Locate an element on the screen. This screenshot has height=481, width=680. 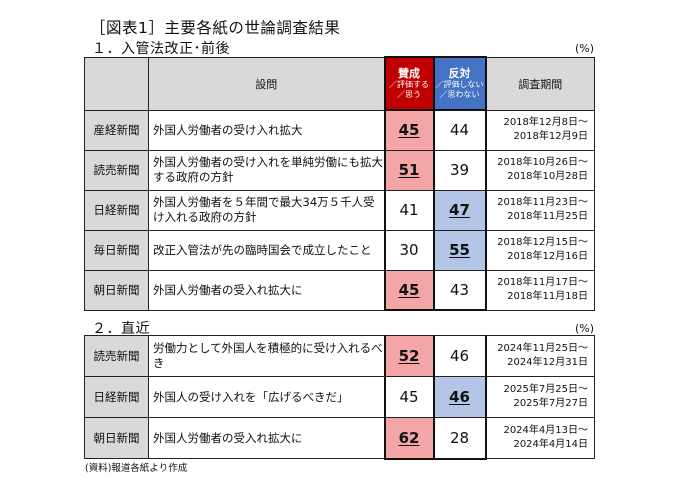
period-start: 2018年10月26日～ is located at coordinates (542, 162).